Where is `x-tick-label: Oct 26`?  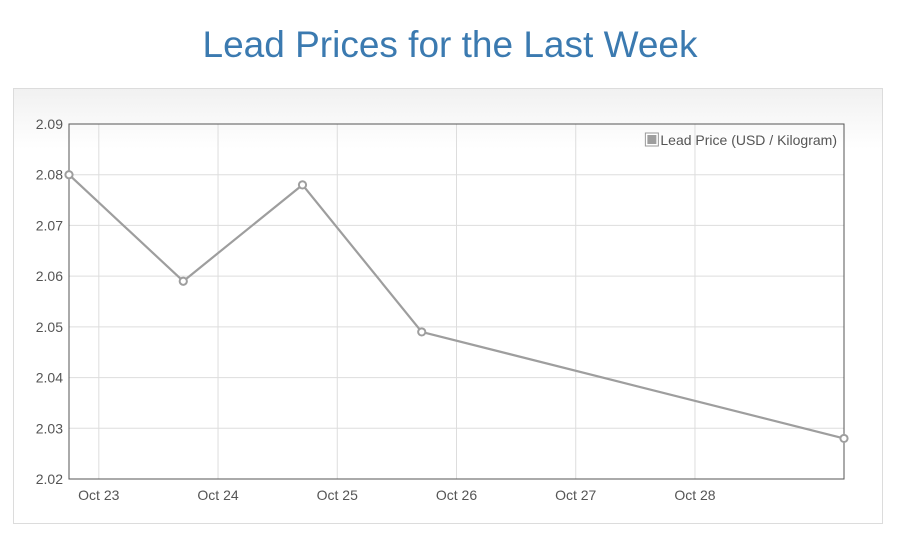
x-tick-label: Oct 26 is located at coordinates (456, 495).